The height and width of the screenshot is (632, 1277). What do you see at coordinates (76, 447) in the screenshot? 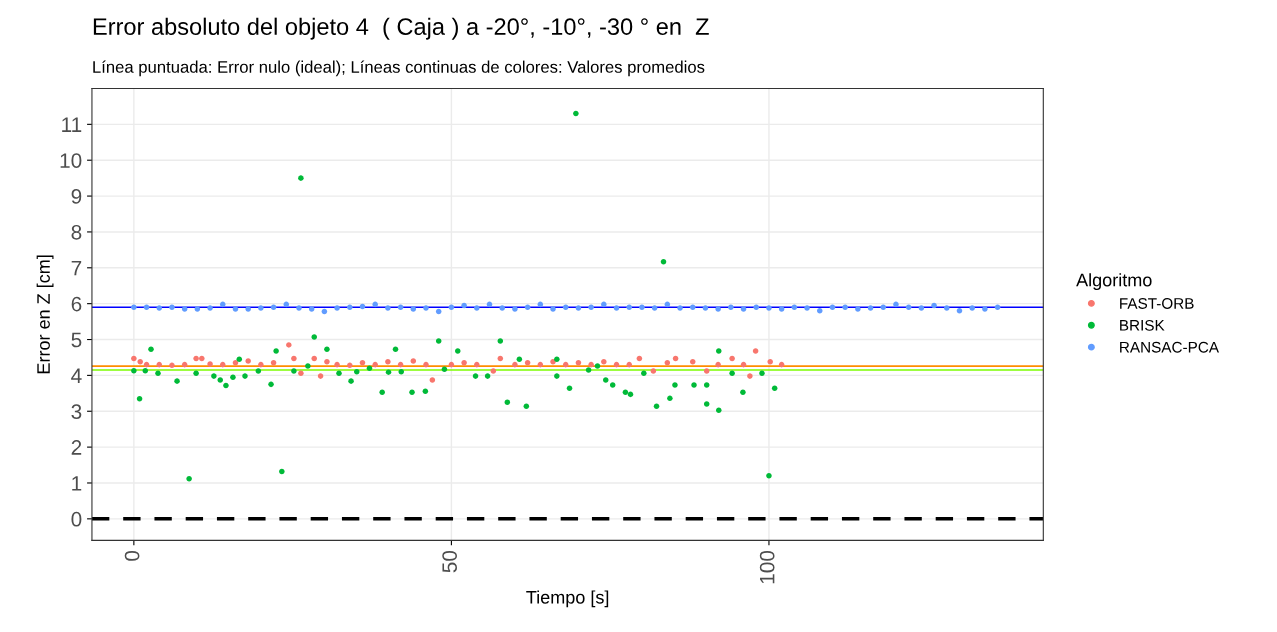
I see `y-tick-label: 2` at bounding box center [76, 447].